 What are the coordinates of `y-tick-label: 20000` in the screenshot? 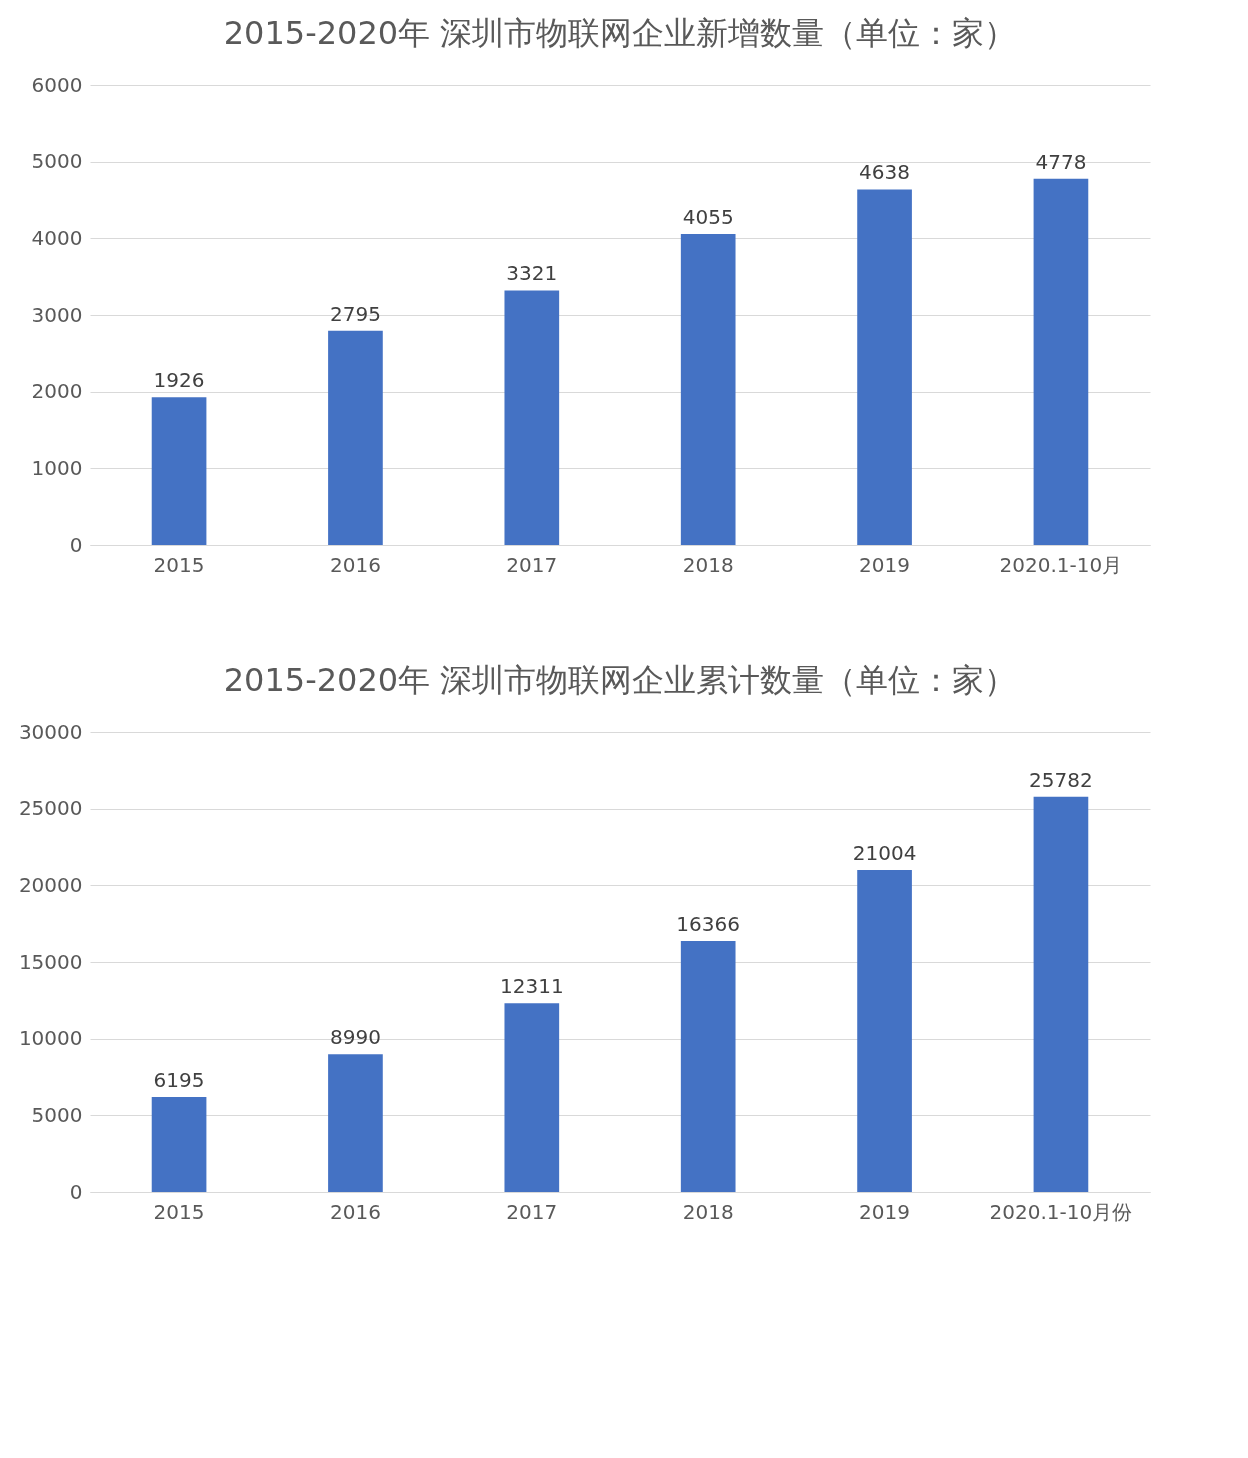 It's located at (50, 884).